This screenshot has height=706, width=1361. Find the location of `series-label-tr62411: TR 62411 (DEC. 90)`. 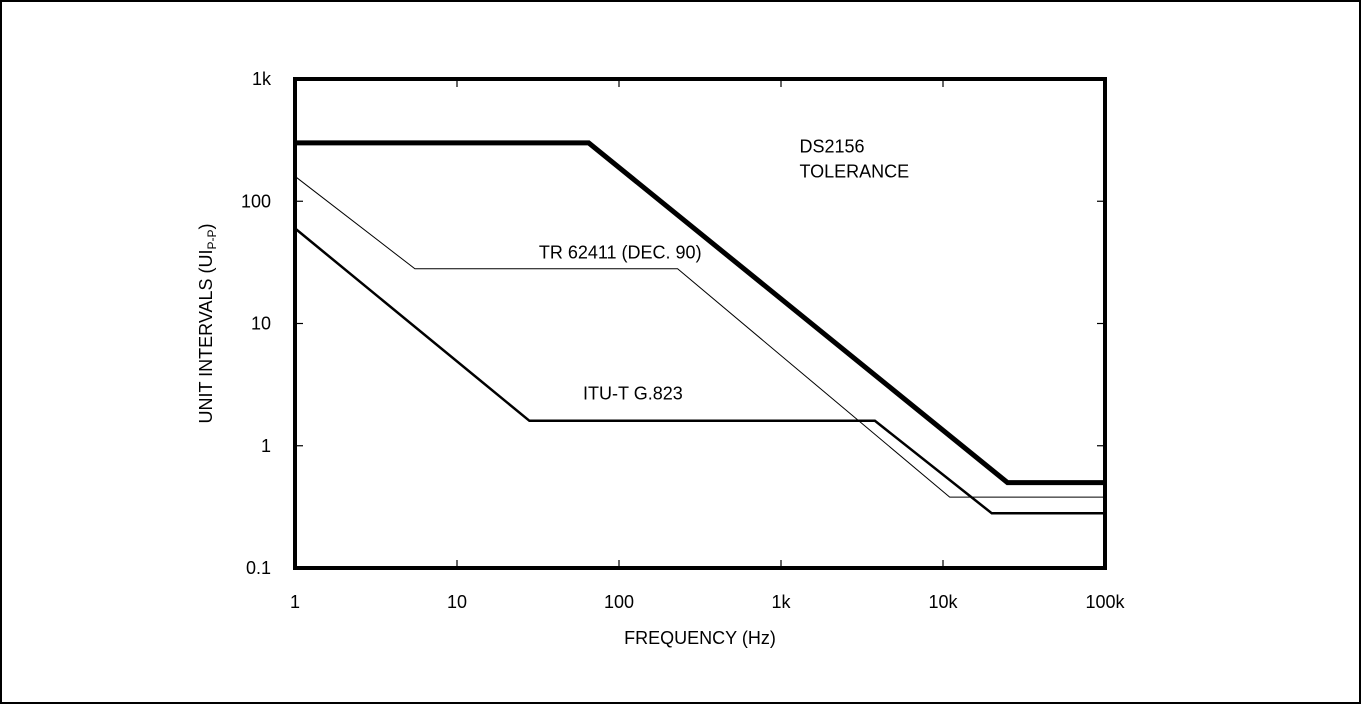

series-label-tr62411: TR 62411 (DEC. 90) is located at coordinates (620, 253).